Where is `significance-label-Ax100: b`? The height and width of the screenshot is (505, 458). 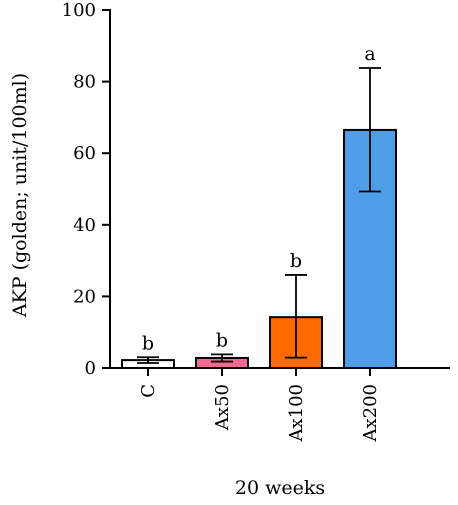 significance-label-Ax100: b is located at coordinates (296, 261).